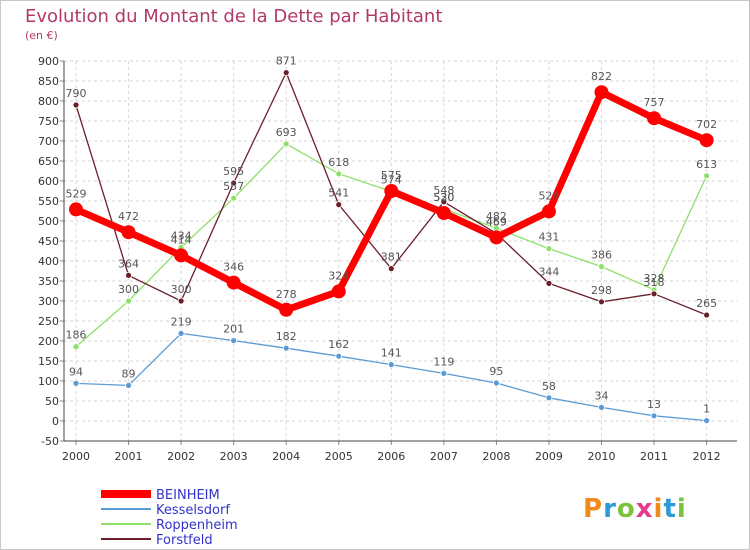 This screenshot has height=550, width=750. I want to click on y-tick-label: 800, so click(48, 101).